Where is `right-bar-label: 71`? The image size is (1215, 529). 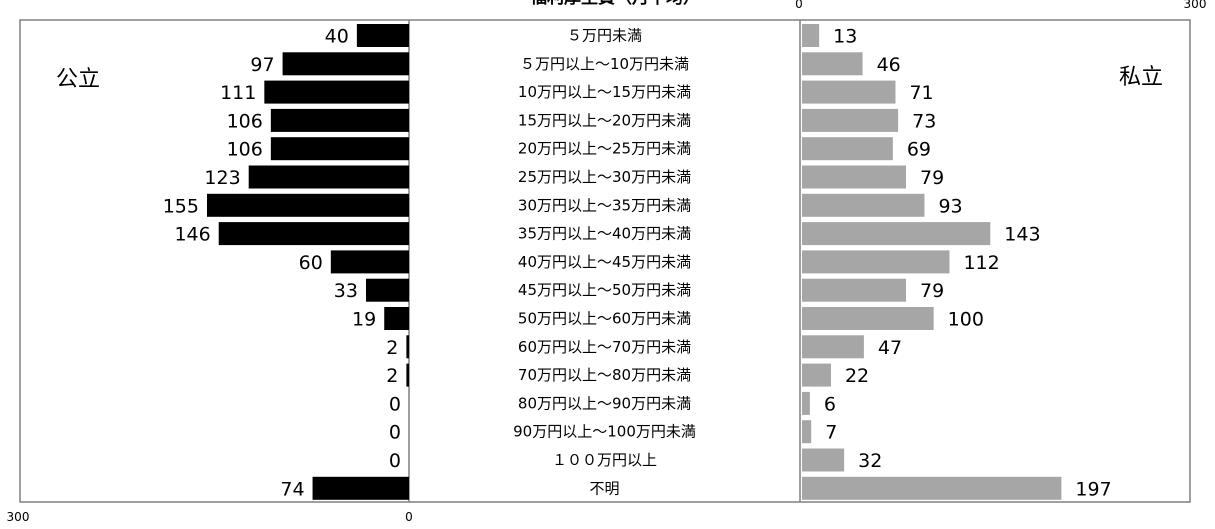 right-bar-label: 71 is located at coordinates (921, 93).